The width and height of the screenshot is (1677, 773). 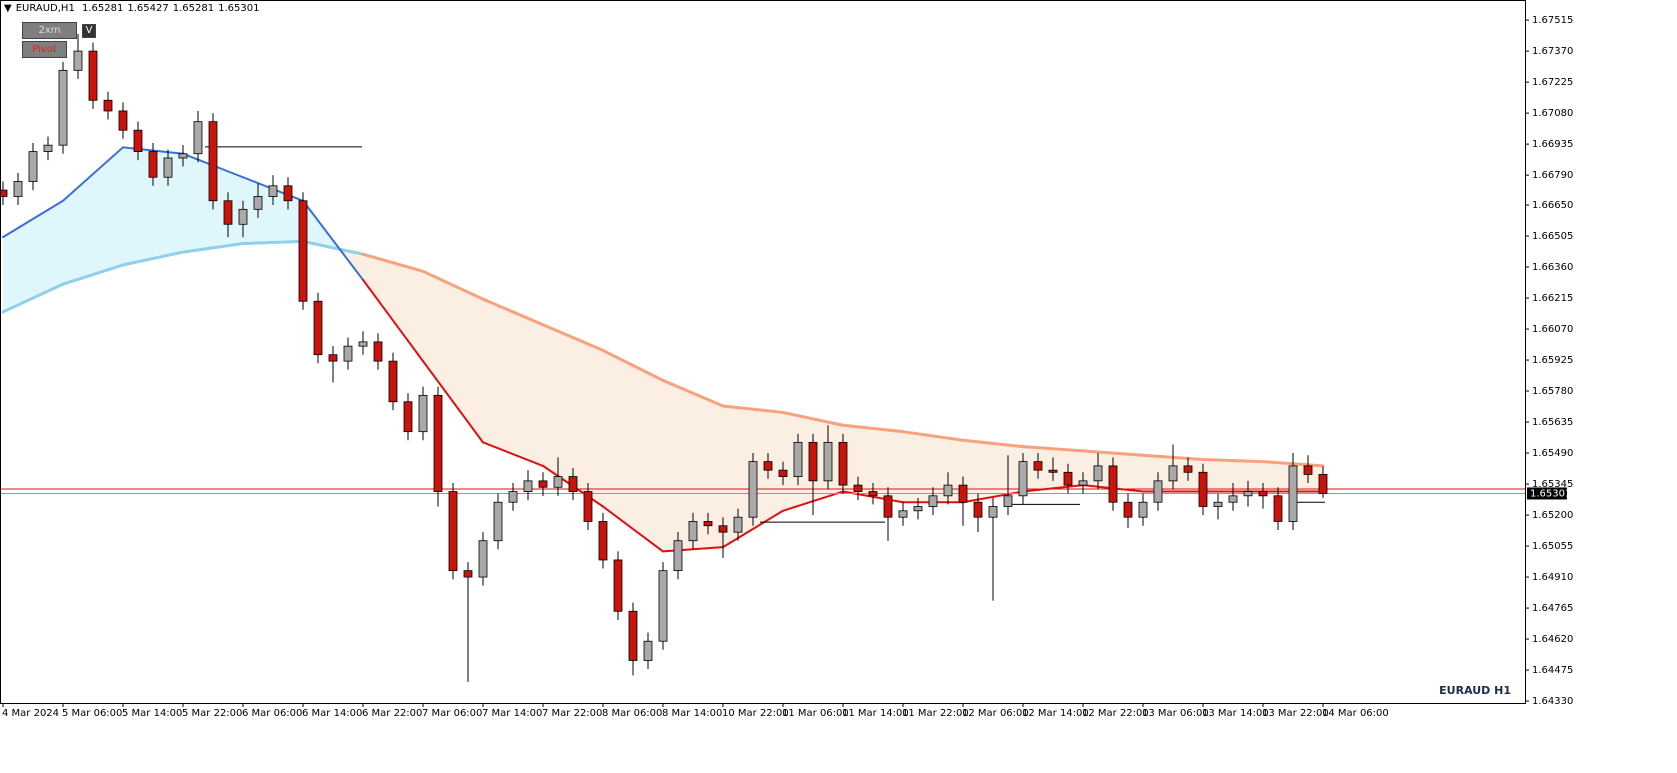 I want to click on x-tick-label: 13 Mar 14:00, so click(x=1235, y=713).